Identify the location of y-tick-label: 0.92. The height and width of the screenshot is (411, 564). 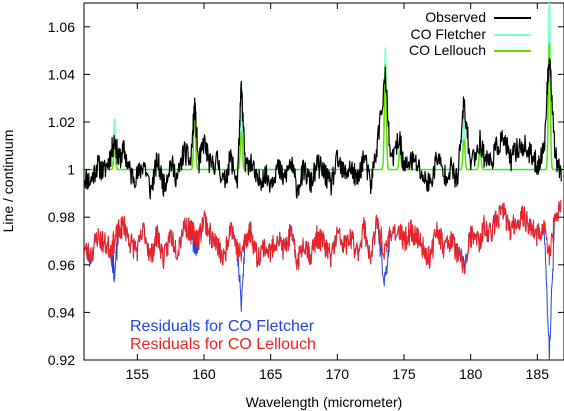
(61, 360).